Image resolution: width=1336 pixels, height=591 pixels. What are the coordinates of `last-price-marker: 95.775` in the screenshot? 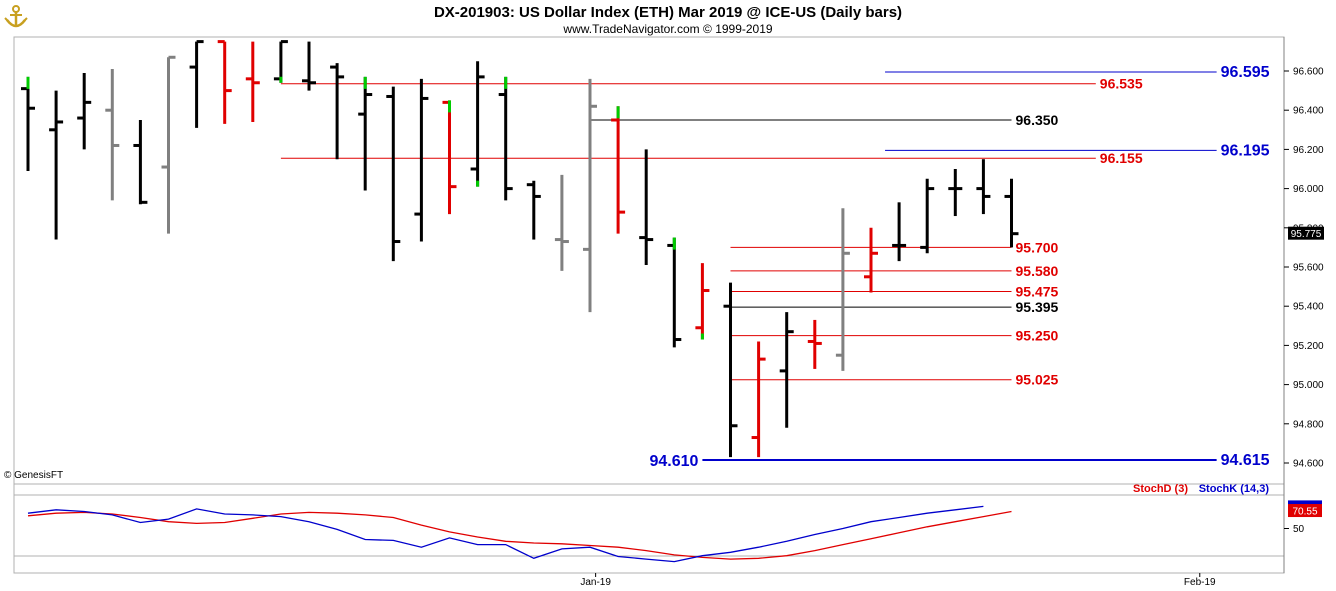 It's located at (1306, 233).